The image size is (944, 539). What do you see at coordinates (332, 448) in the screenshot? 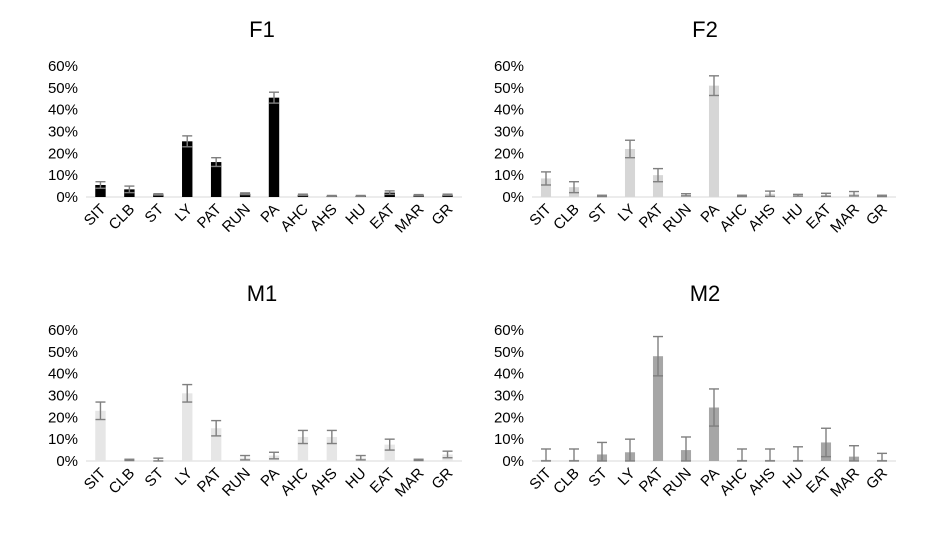
I see `bar-ahs` at bounding box center [332, 448].